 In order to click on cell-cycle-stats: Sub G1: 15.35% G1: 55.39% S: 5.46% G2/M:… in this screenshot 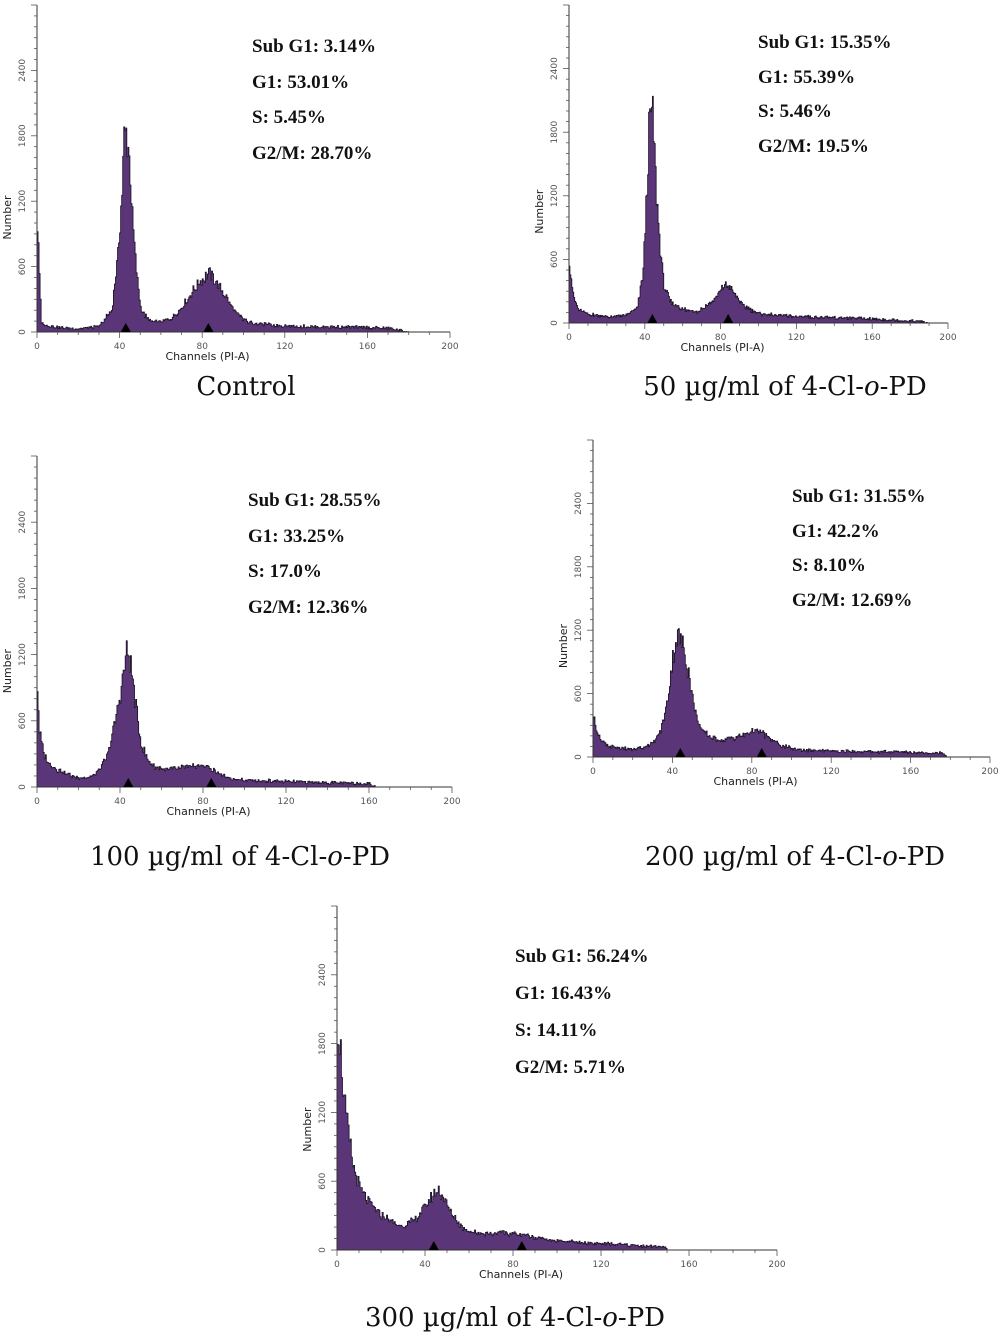, I will do `click(825, 101)`.